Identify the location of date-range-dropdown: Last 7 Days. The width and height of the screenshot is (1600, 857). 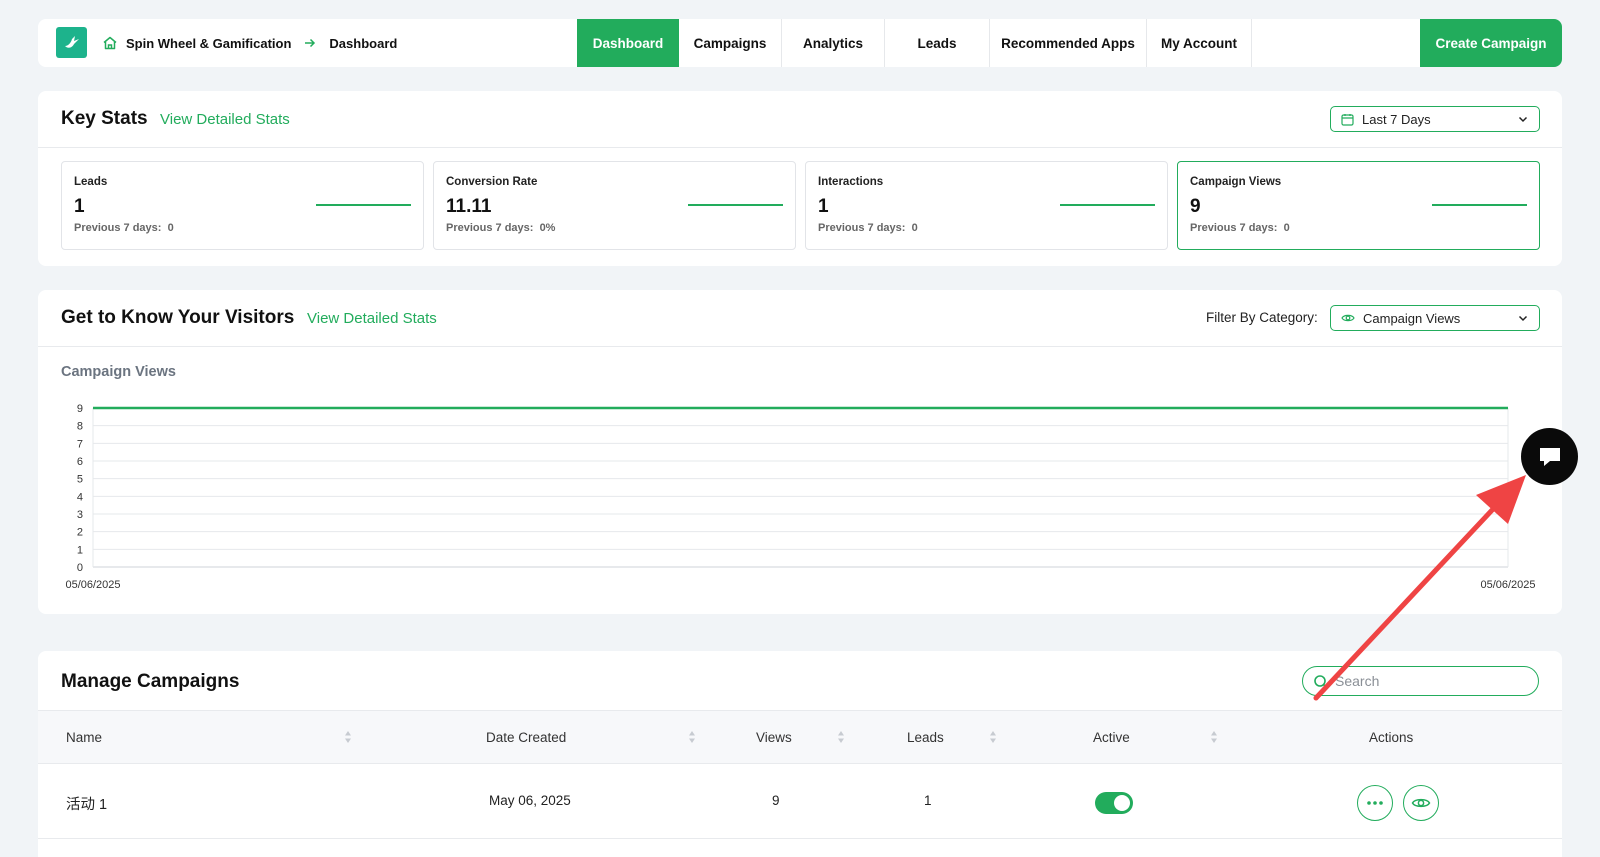
(1435, 119).